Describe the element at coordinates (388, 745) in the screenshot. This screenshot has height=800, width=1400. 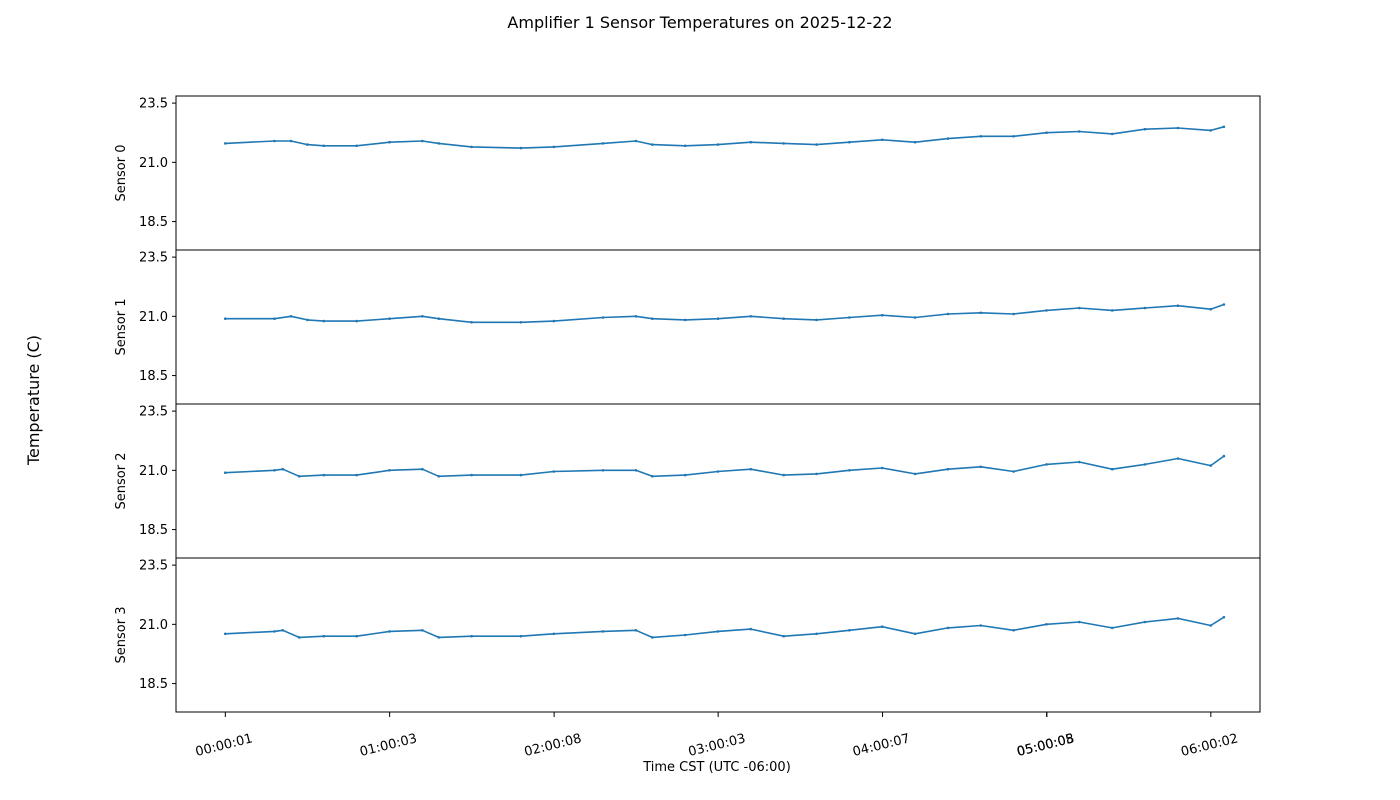
I see `x-tick-label: 01:00:03` at that location.